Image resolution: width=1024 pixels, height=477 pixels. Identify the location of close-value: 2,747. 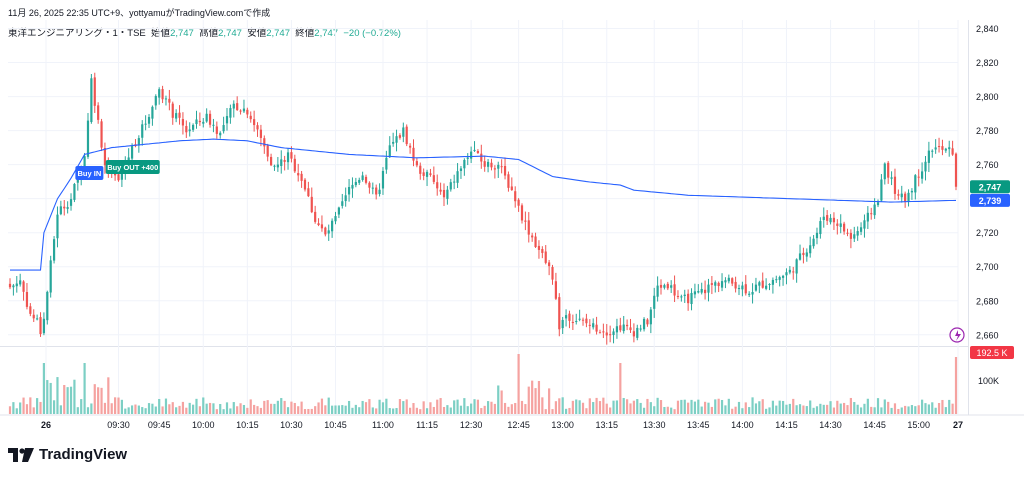
(326, 33).